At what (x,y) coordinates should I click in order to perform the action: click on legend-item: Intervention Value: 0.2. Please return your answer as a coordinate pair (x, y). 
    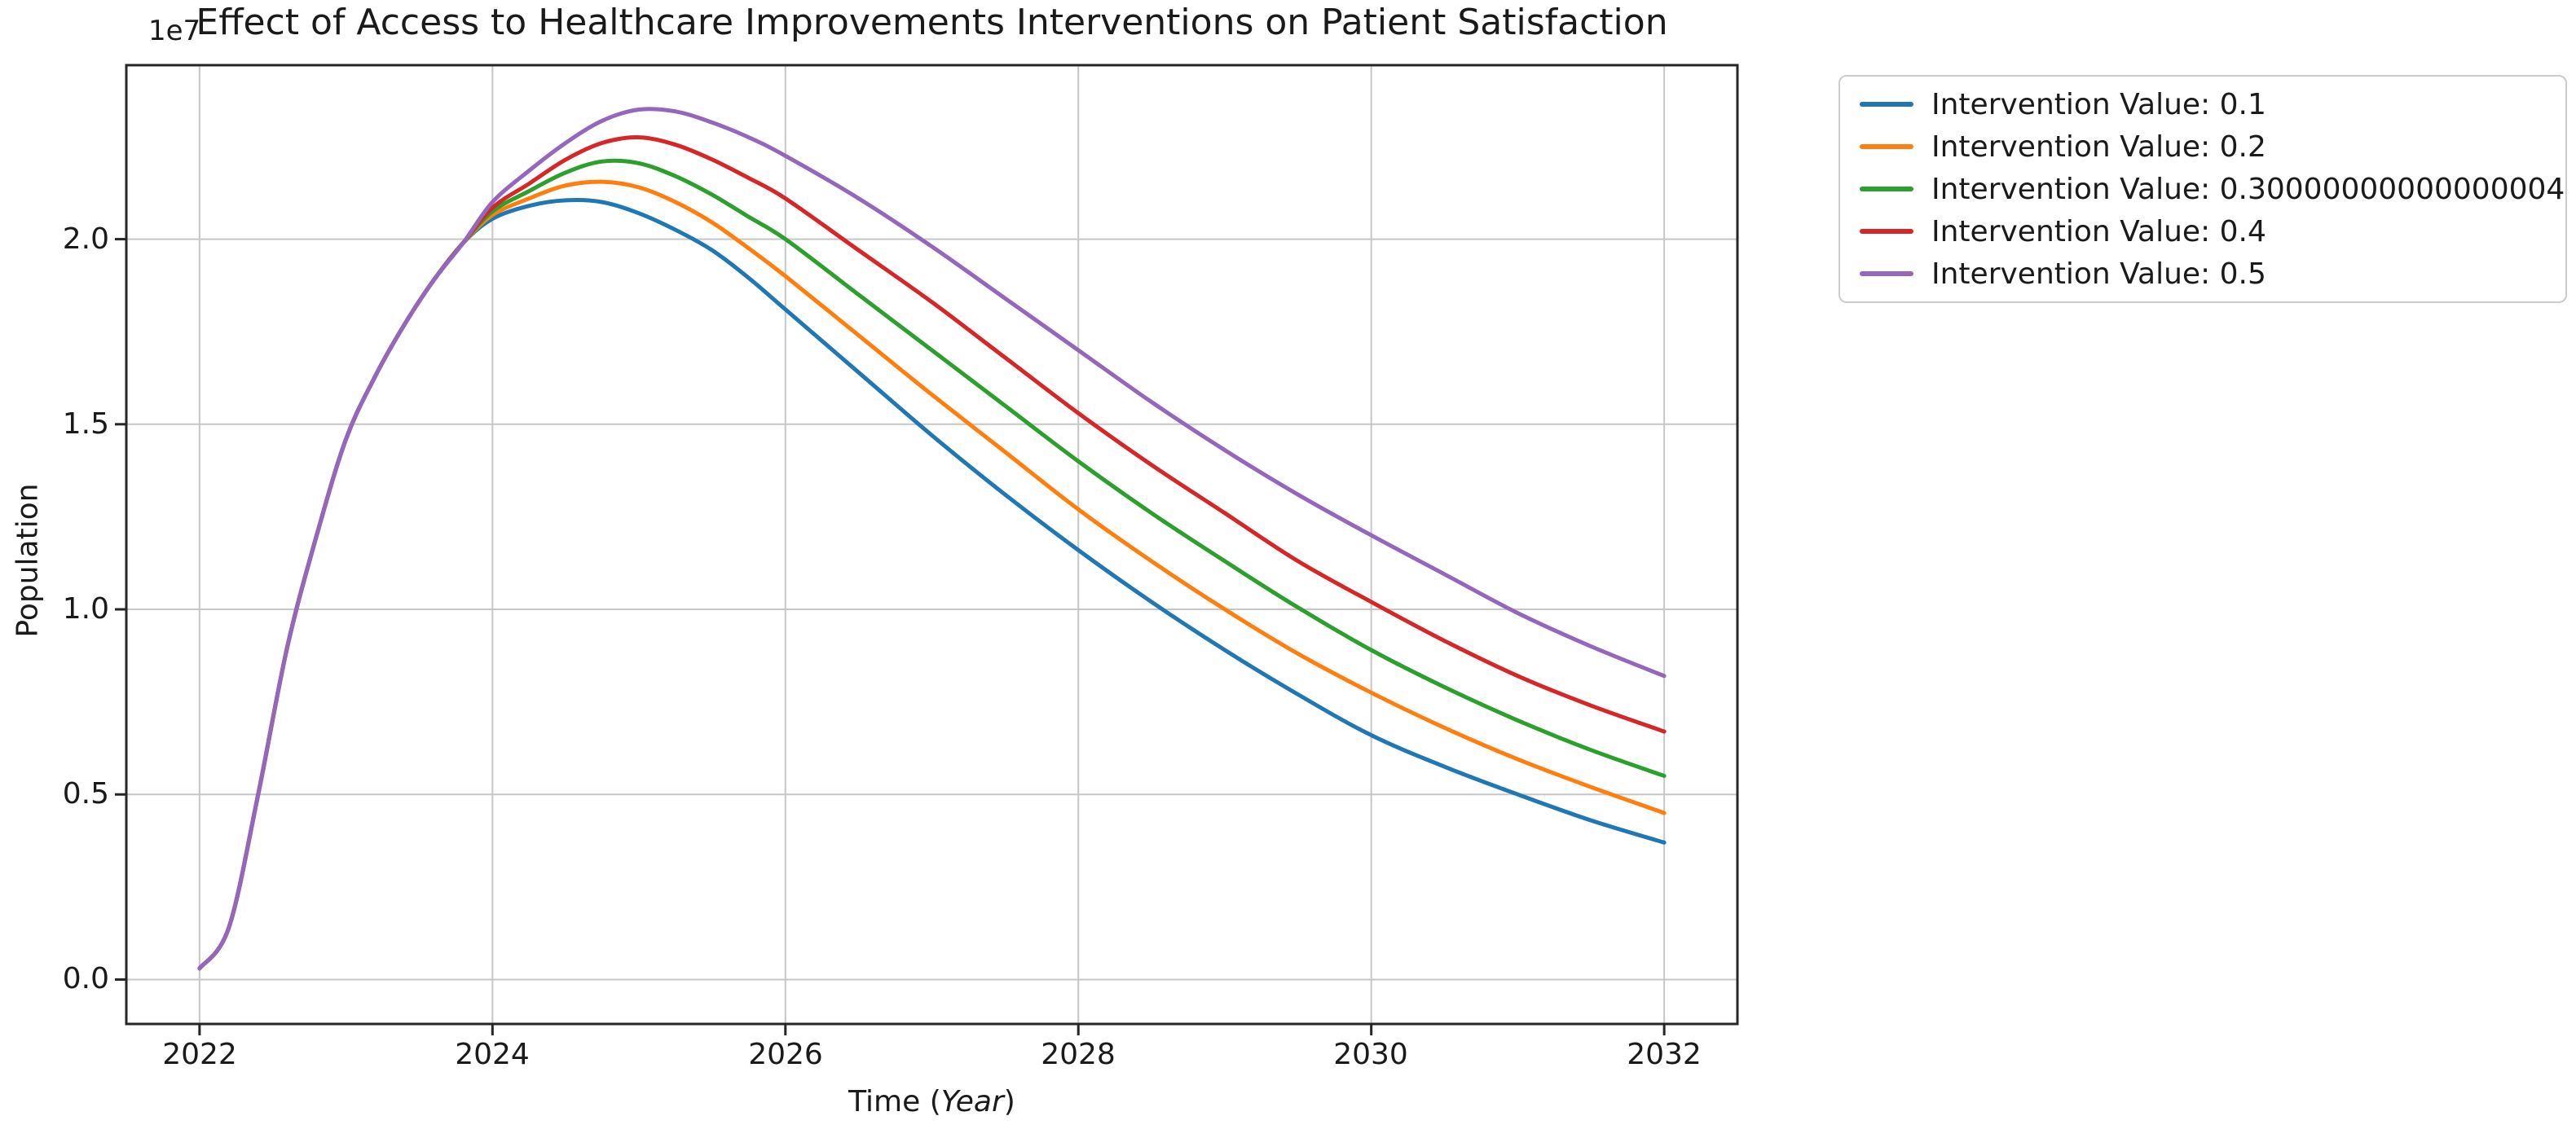
    Looking at the image, I should click on (2208, 146).